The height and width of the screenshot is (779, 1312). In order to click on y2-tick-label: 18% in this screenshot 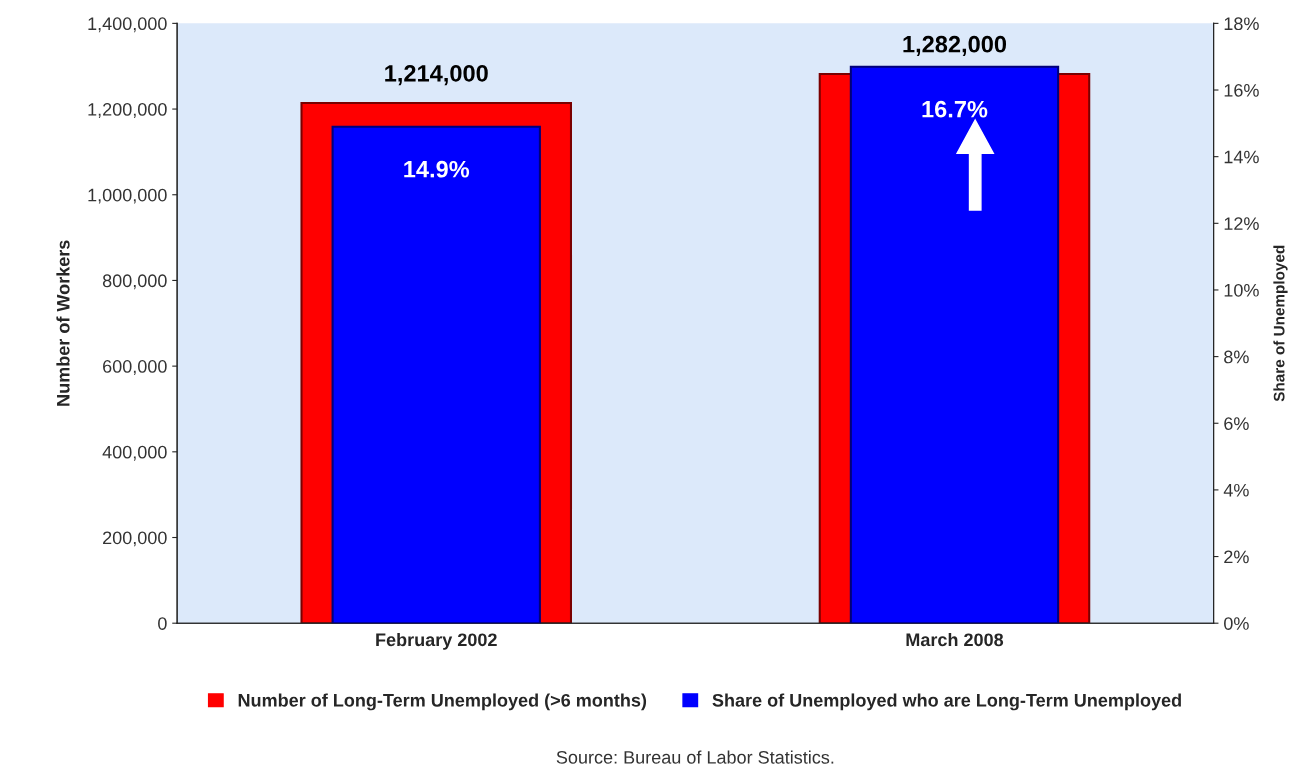, I will do `click(1241, 24)`.